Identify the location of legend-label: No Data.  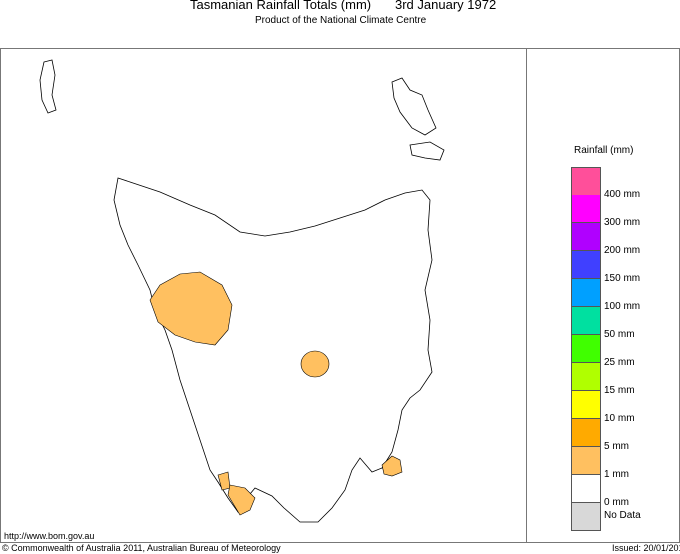
(622, 515).